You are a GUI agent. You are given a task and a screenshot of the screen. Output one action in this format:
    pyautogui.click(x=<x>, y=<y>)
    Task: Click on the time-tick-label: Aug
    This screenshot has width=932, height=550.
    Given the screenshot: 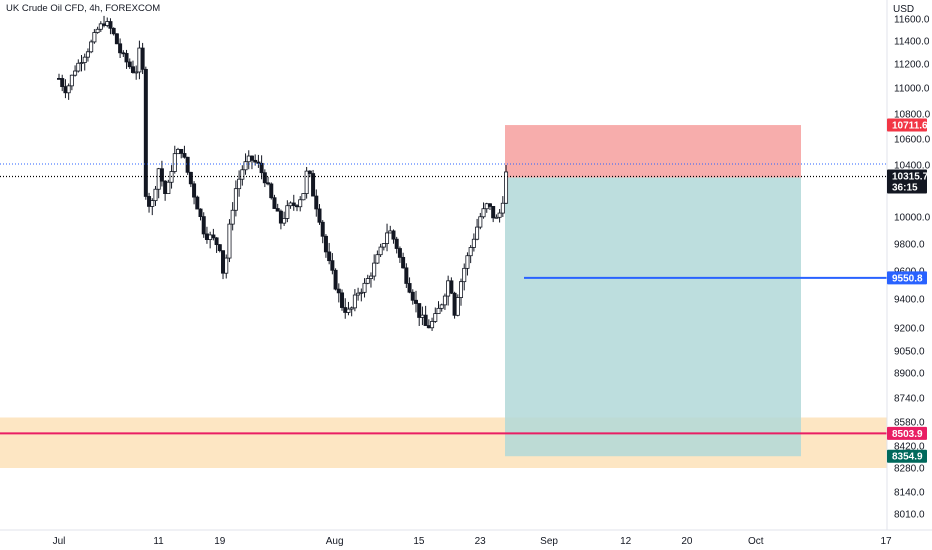 What is the action you would take?
    pyautogui.click(x=335, y=541)
    